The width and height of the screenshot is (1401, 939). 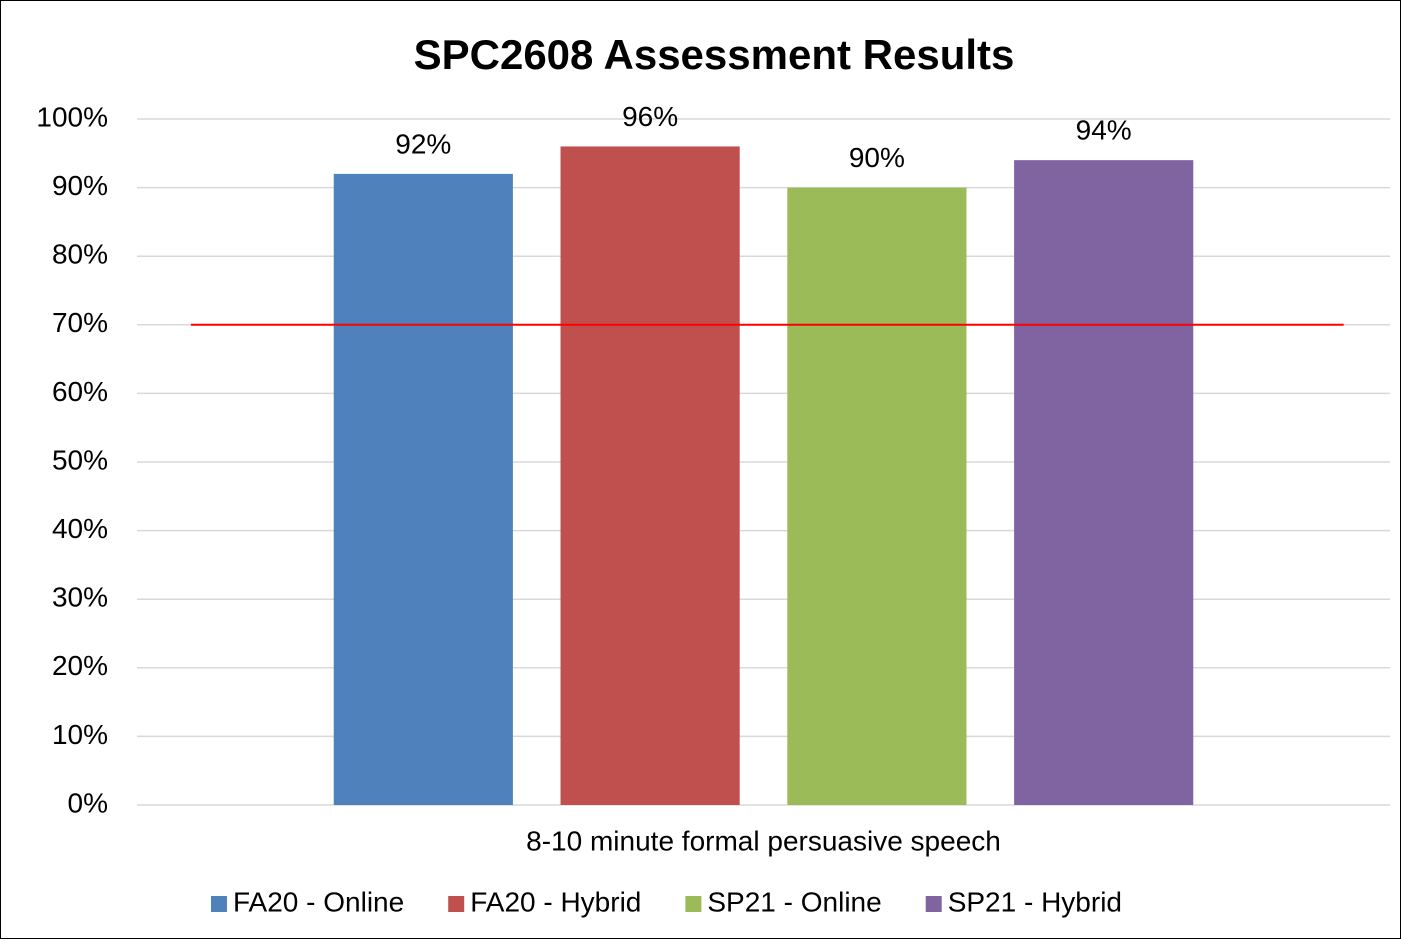 What do you see at coordinates (88, 802) in the screenshot?
I see `y-tick-label: 0%` at bounding box center [88, 802].